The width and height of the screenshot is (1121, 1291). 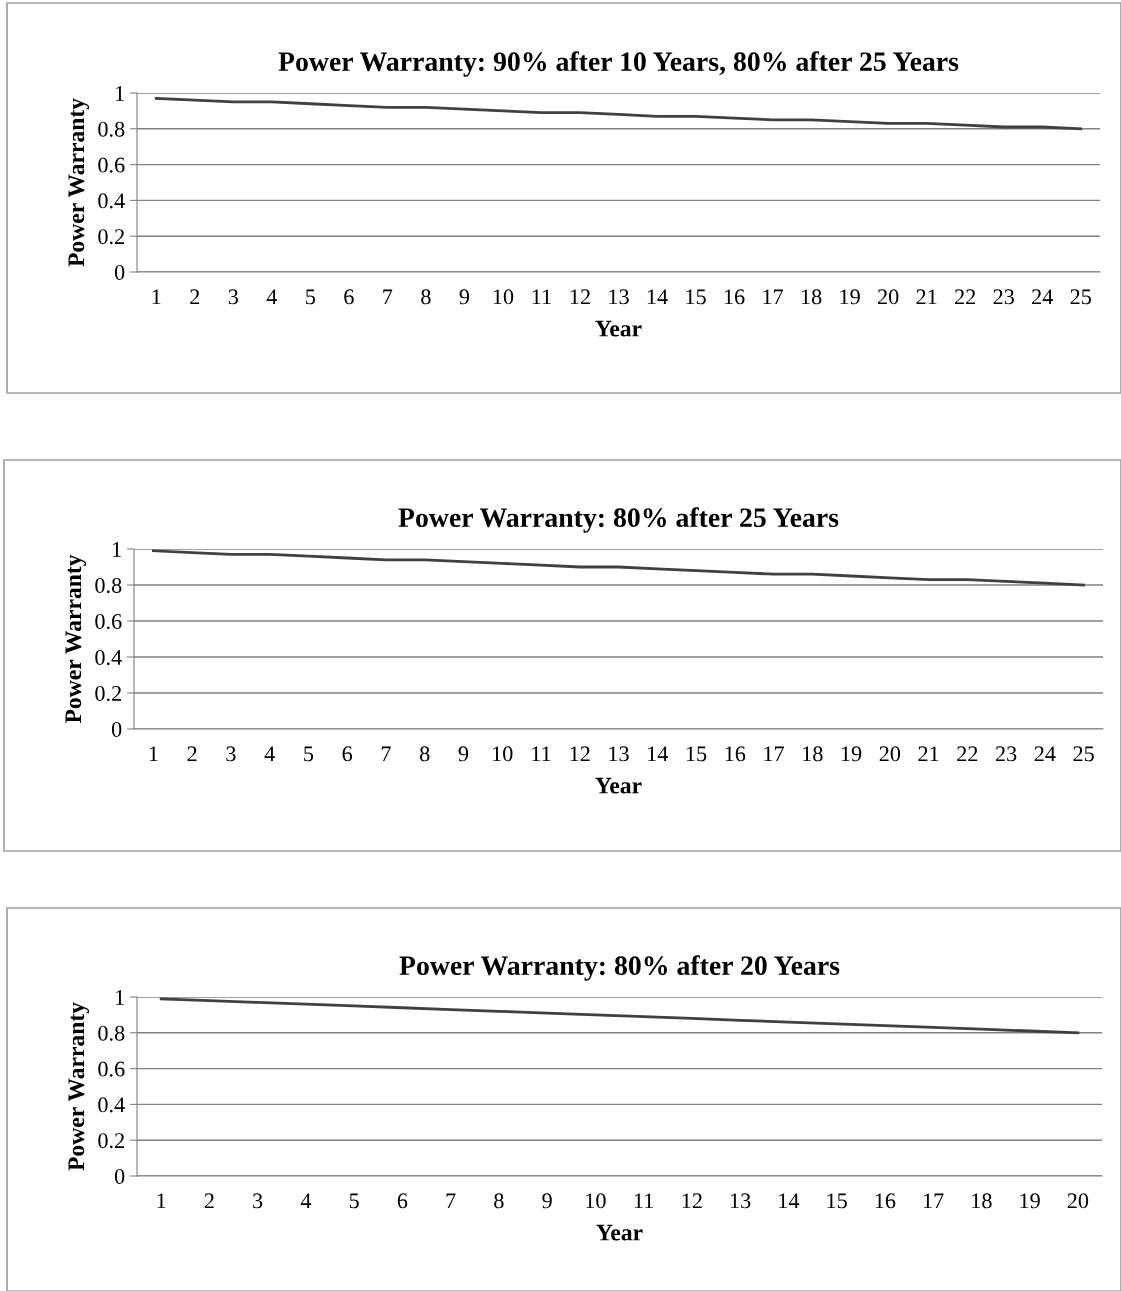 What do you see at coordinates (618, 64) in the screenshot?
I see `chart-title: Power Warranty: 90% after 10 Years, 80% after 25 Years` at bounding box center [618, 64].